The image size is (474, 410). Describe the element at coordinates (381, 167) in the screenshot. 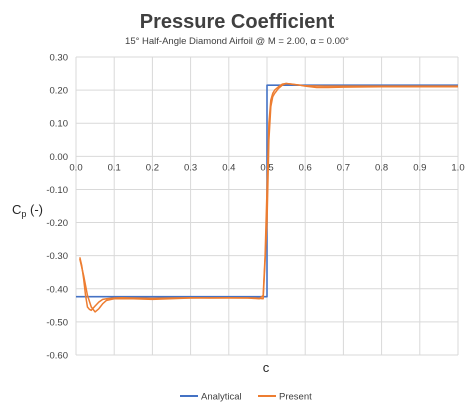

I see `x-tick-label: 0.8` at that location.